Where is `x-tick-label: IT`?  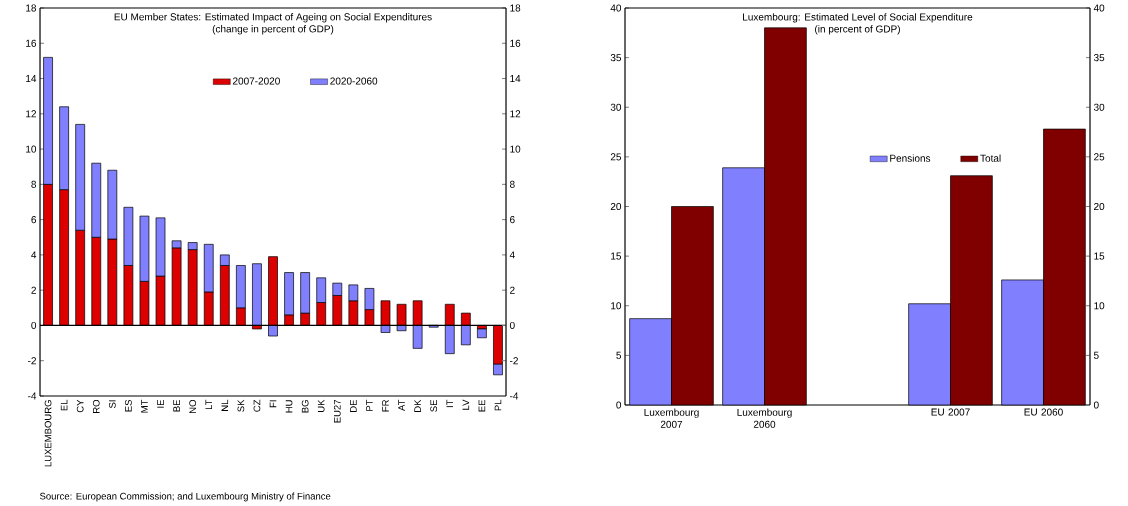 x-tick-label: IT is located at coordinates (450, 403).